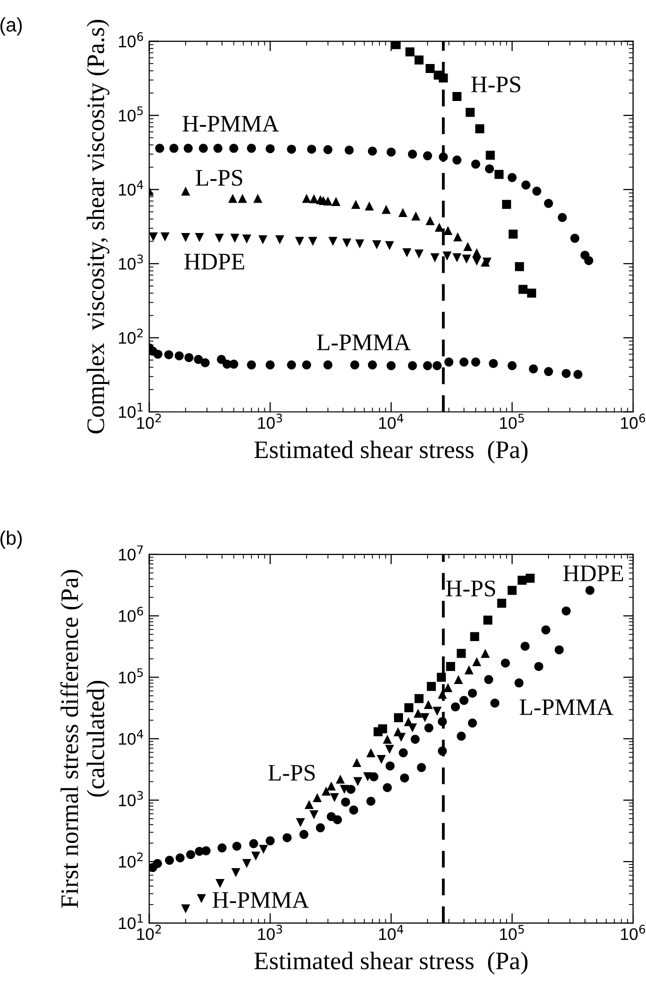 The height and width of the screenshot is (983, 646). I want to click on legend-label: L-PMMA, so click(567, 707).